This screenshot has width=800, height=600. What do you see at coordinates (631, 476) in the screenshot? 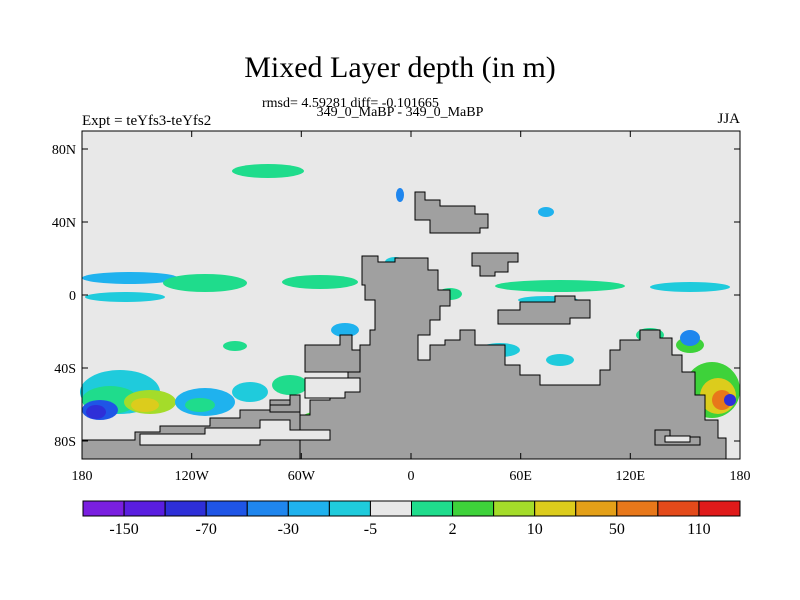
I see `x-tick-label: 120E` at bounding box center [631, 476].